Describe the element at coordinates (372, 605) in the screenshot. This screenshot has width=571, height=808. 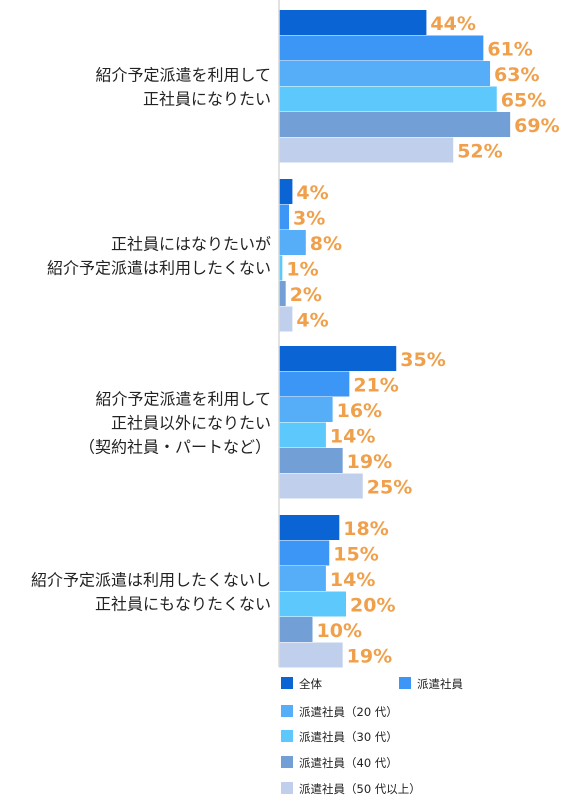
I see `value-label-g4-s4: 20%` at that location.